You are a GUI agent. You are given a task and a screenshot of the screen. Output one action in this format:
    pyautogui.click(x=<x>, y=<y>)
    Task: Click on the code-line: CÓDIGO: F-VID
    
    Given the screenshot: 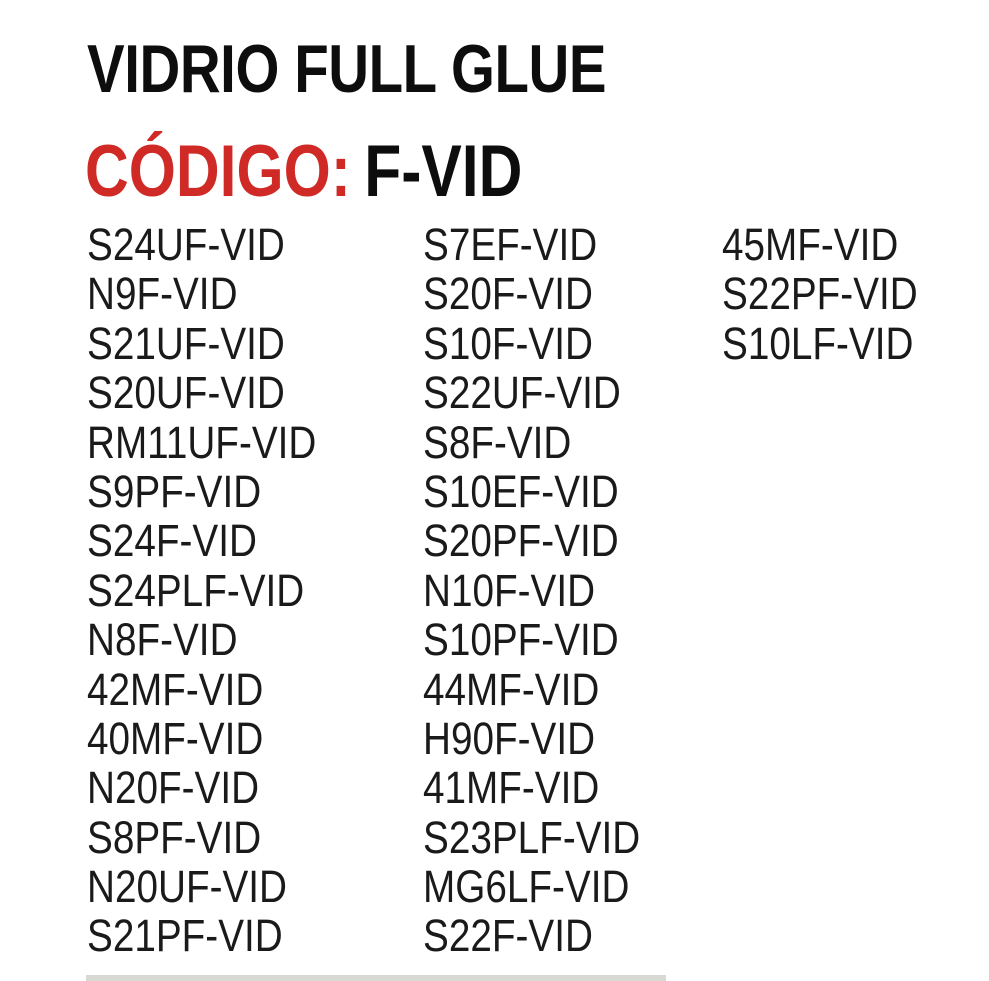 What is the action you would take?
    pyautogui.click(x=303, y=171)
    